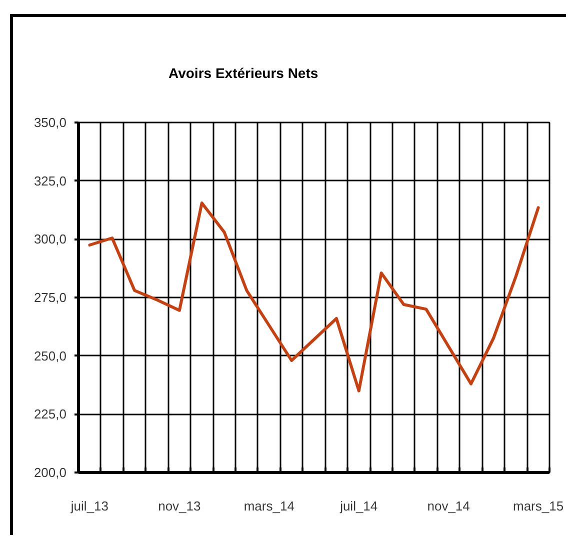 The width and height of the screenshot is (569, 538). Describe the element at coordinates (50, 297) in the screenshot. I see `y-tick-label: 275,0` at that location.